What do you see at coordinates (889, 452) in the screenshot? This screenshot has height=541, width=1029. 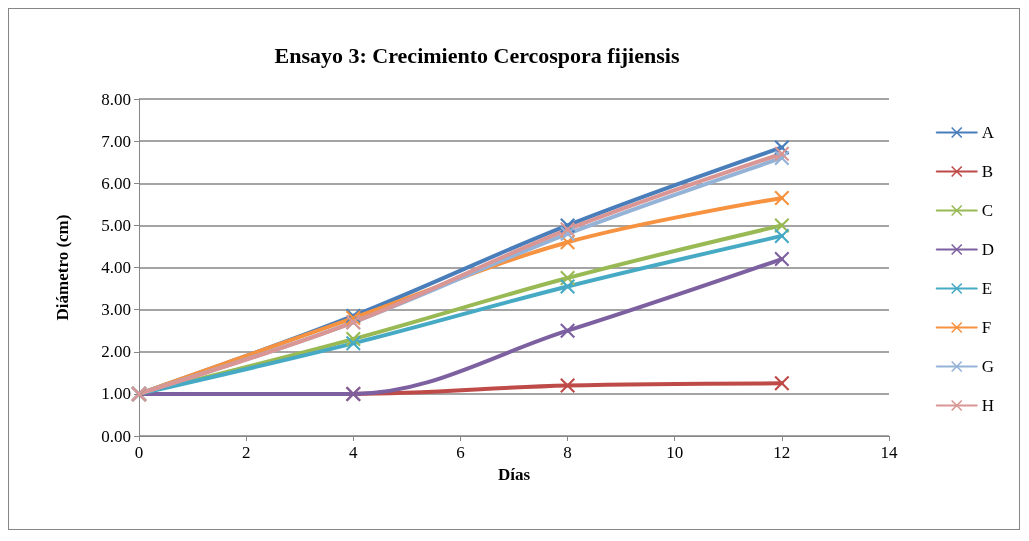 I see `x-tick-label: 14` at bounding box center [889, 452].